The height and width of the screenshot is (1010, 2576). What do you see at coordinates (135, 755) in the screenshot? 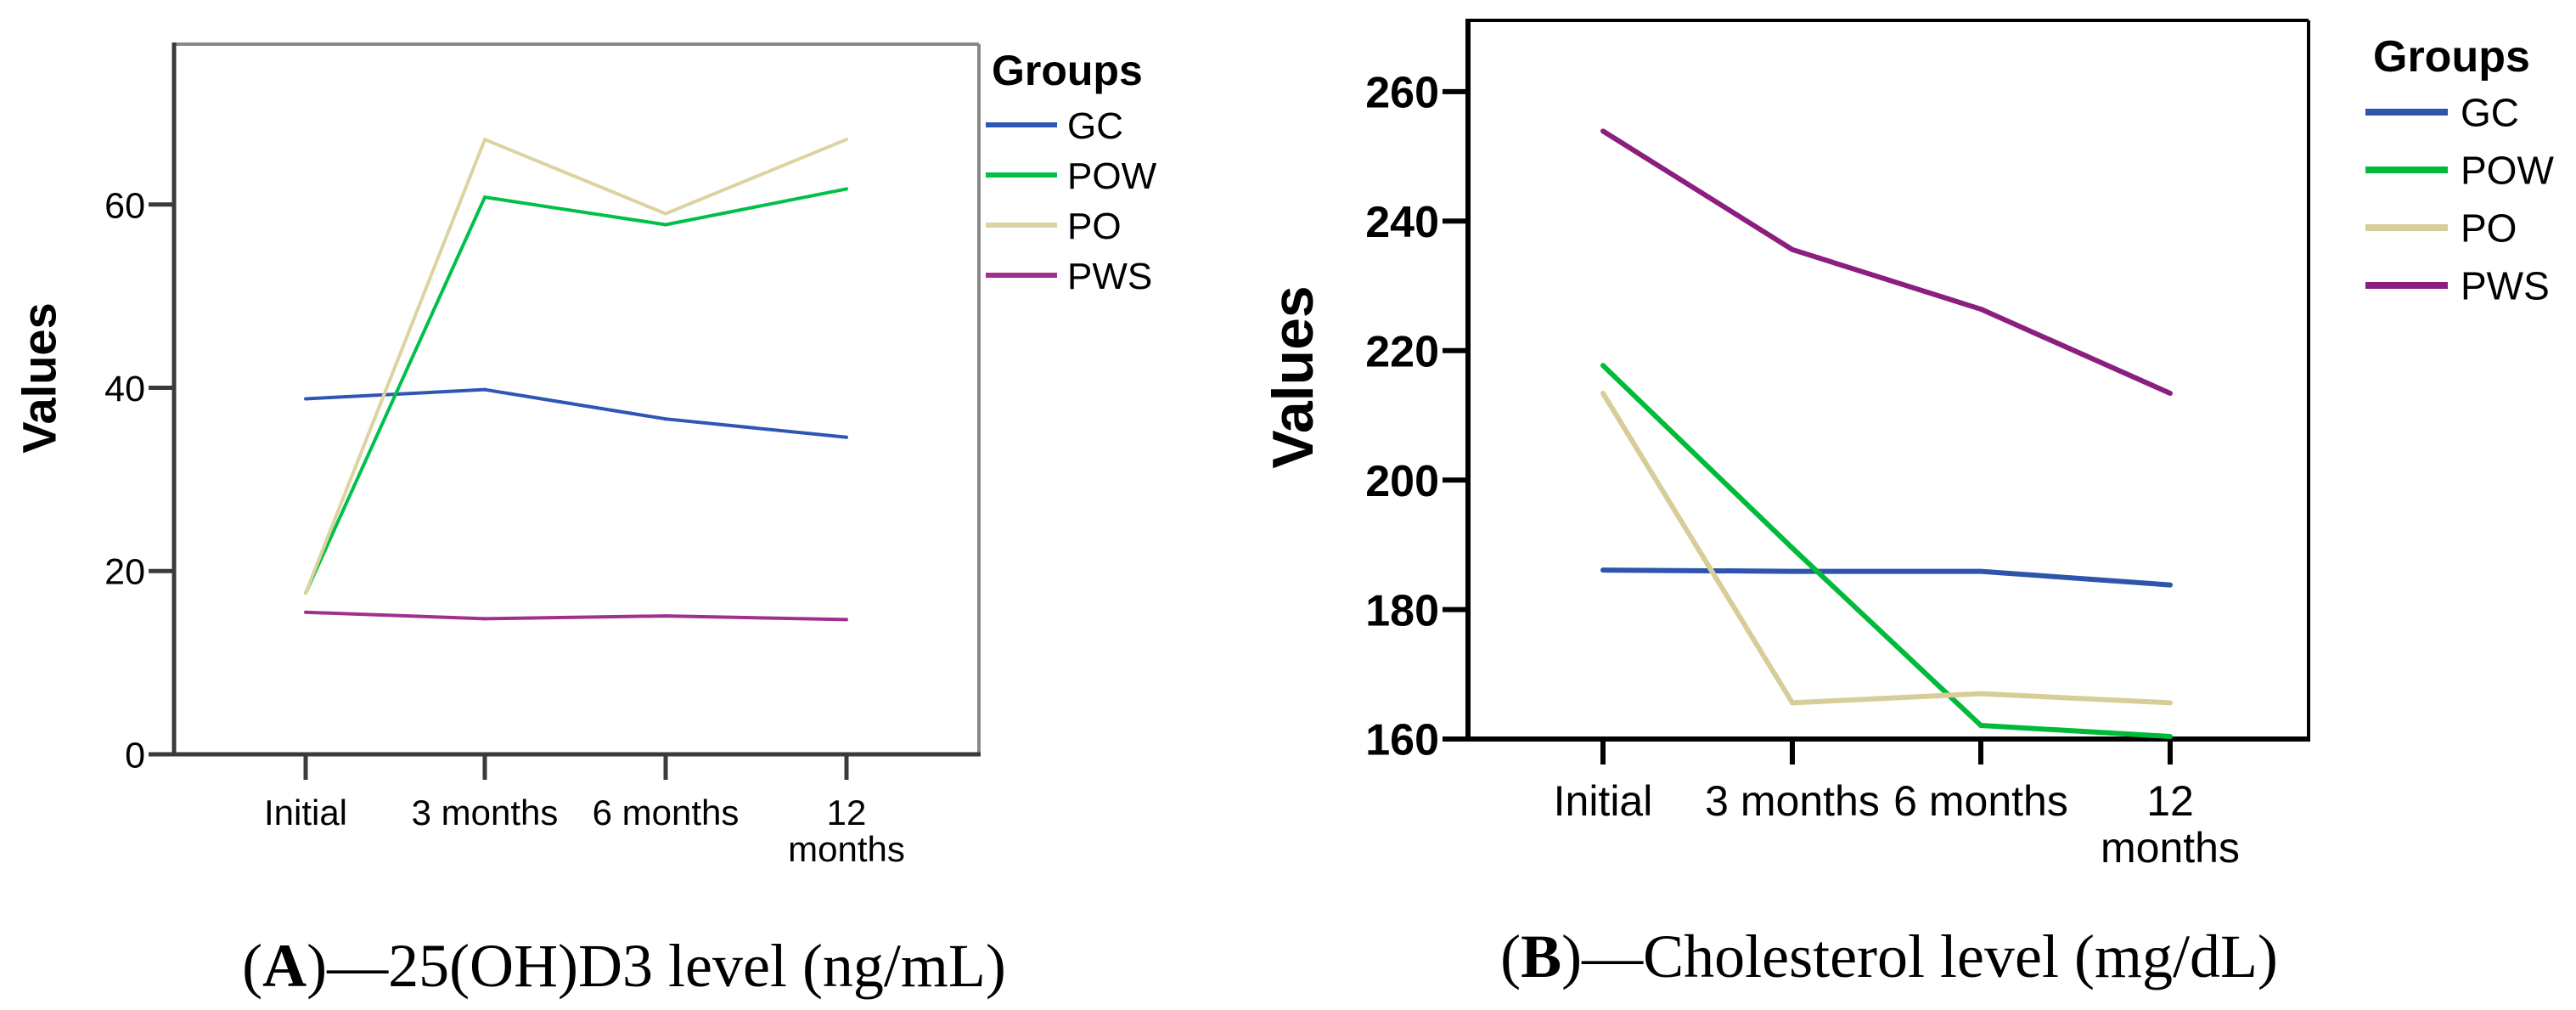
I see `y-tick-label: 0` at bounding box center [135, 755].